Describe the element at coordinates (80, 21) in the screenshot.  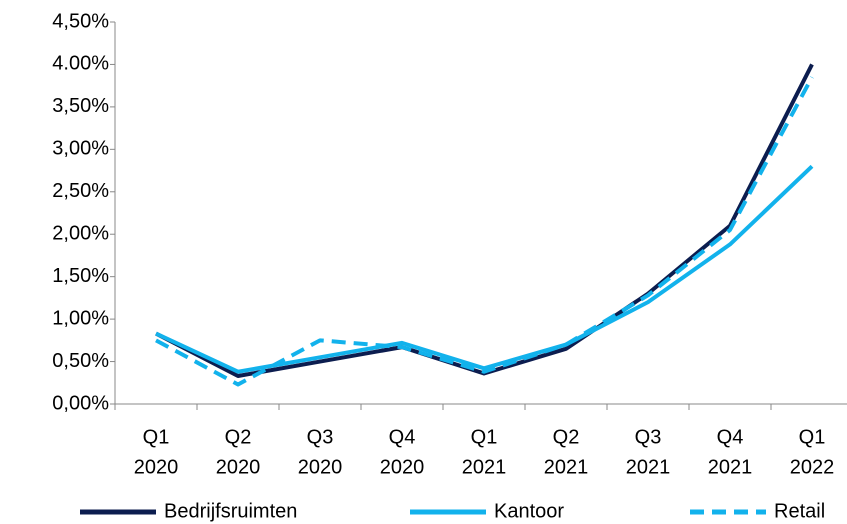
I see `y-tick-label: 4,50%` at that location.